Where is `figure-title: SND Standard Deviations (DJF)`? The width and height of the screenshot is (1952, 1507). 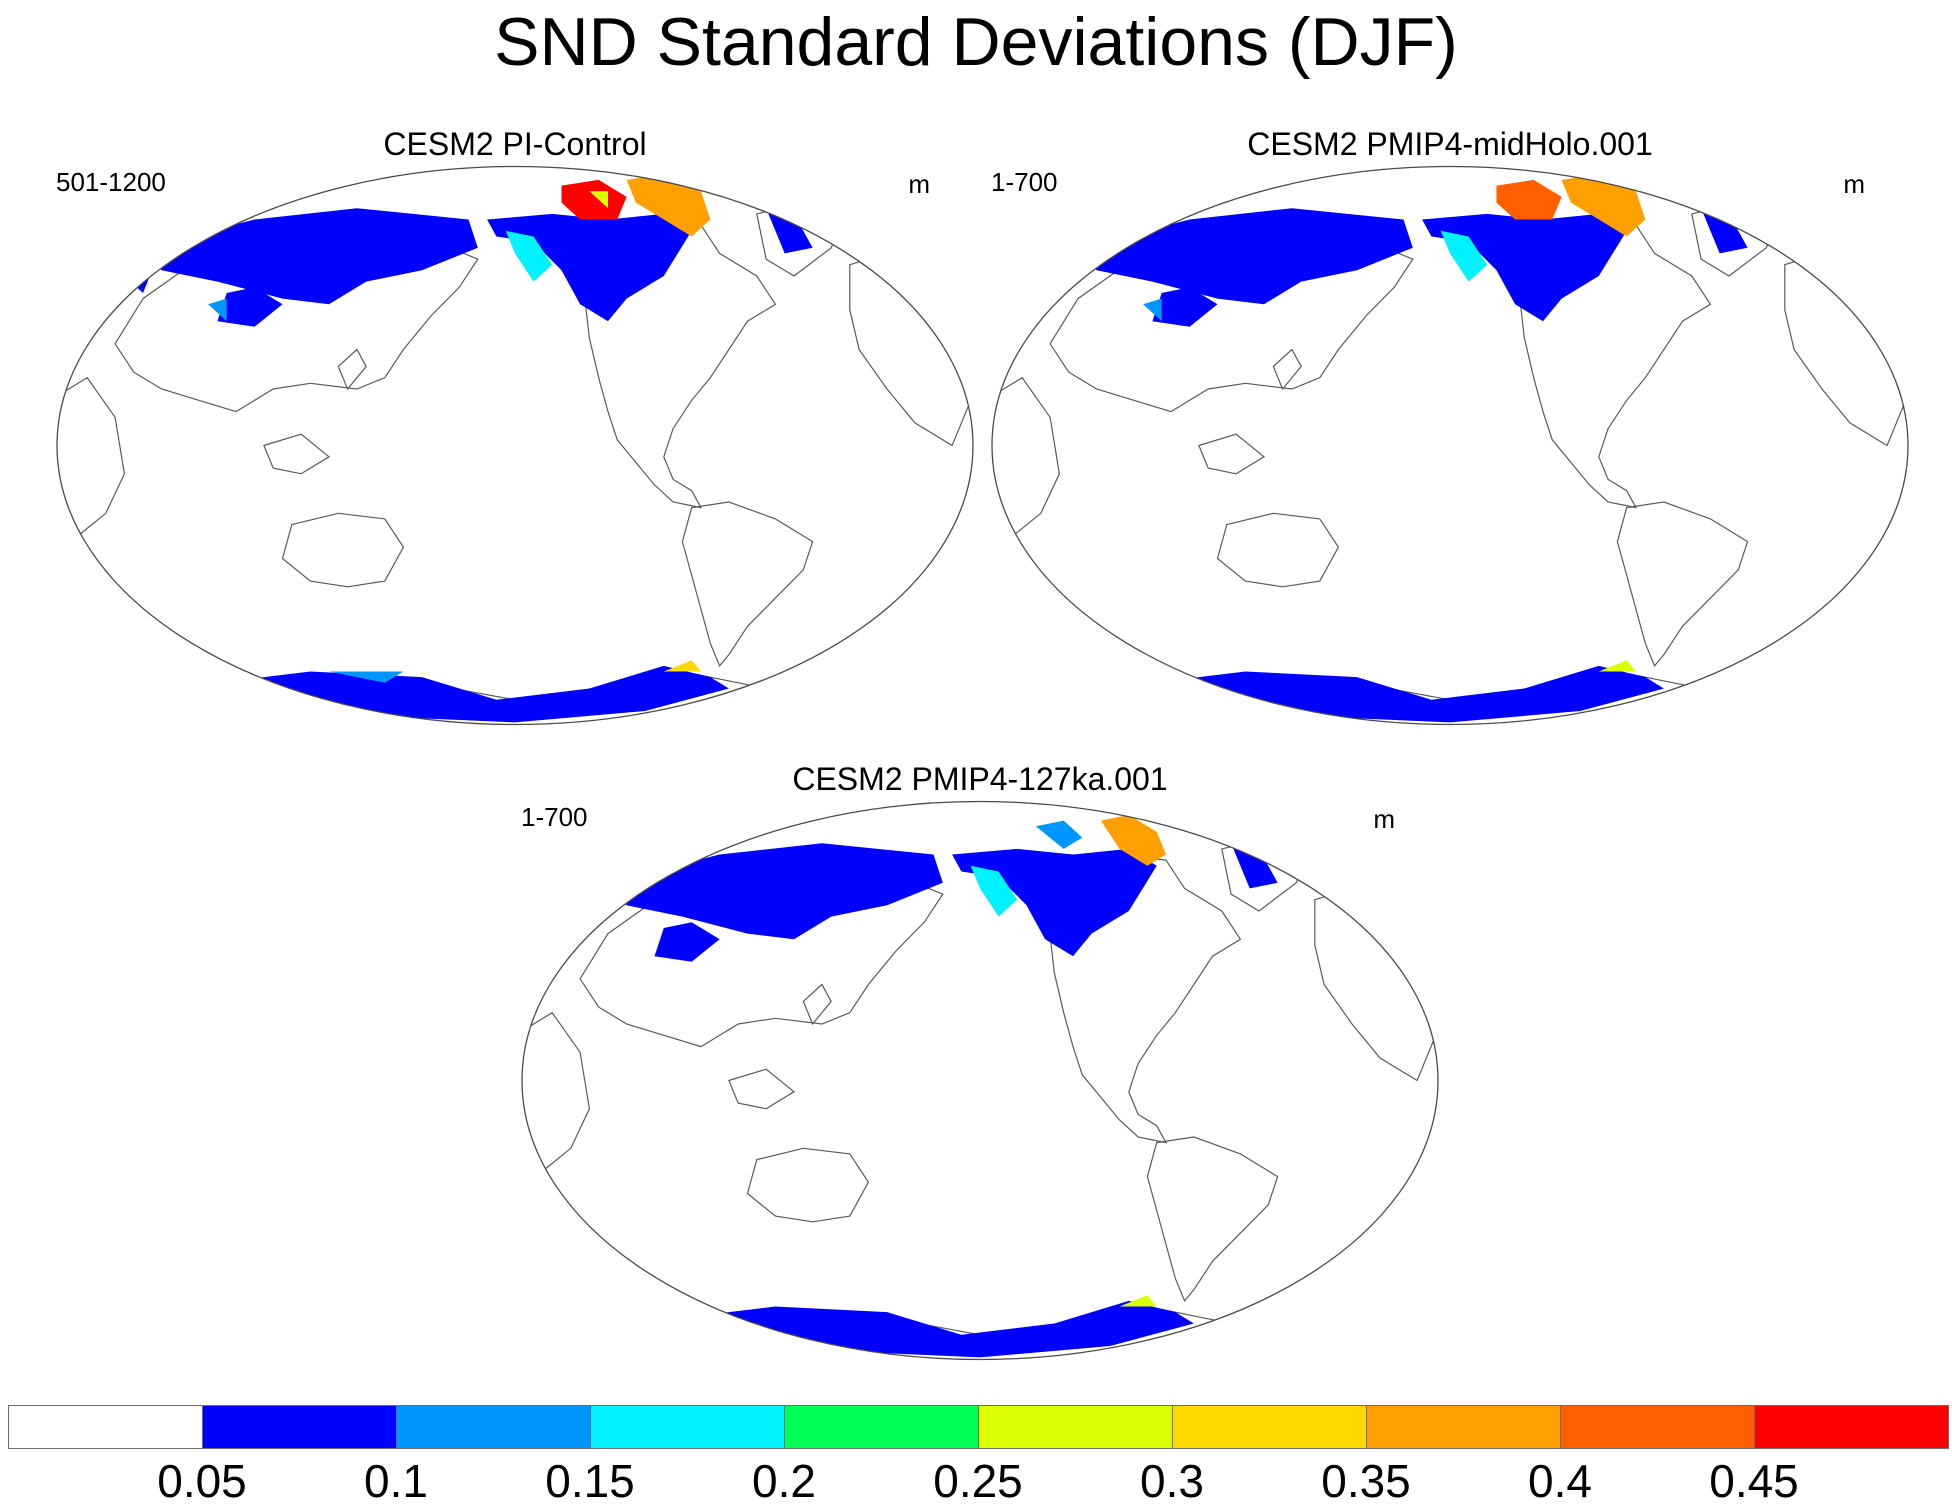
figure-title: SND Standard Deviations (DJF) is located at coordinates (976, 42).